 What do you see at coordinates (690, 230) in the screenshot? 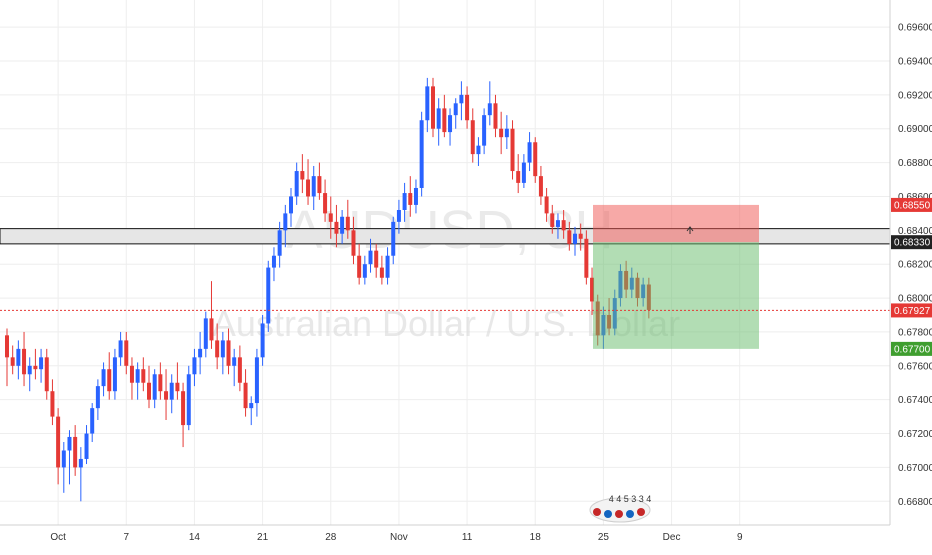
I see `position-drag-icon` at bounding box center [690, 230].